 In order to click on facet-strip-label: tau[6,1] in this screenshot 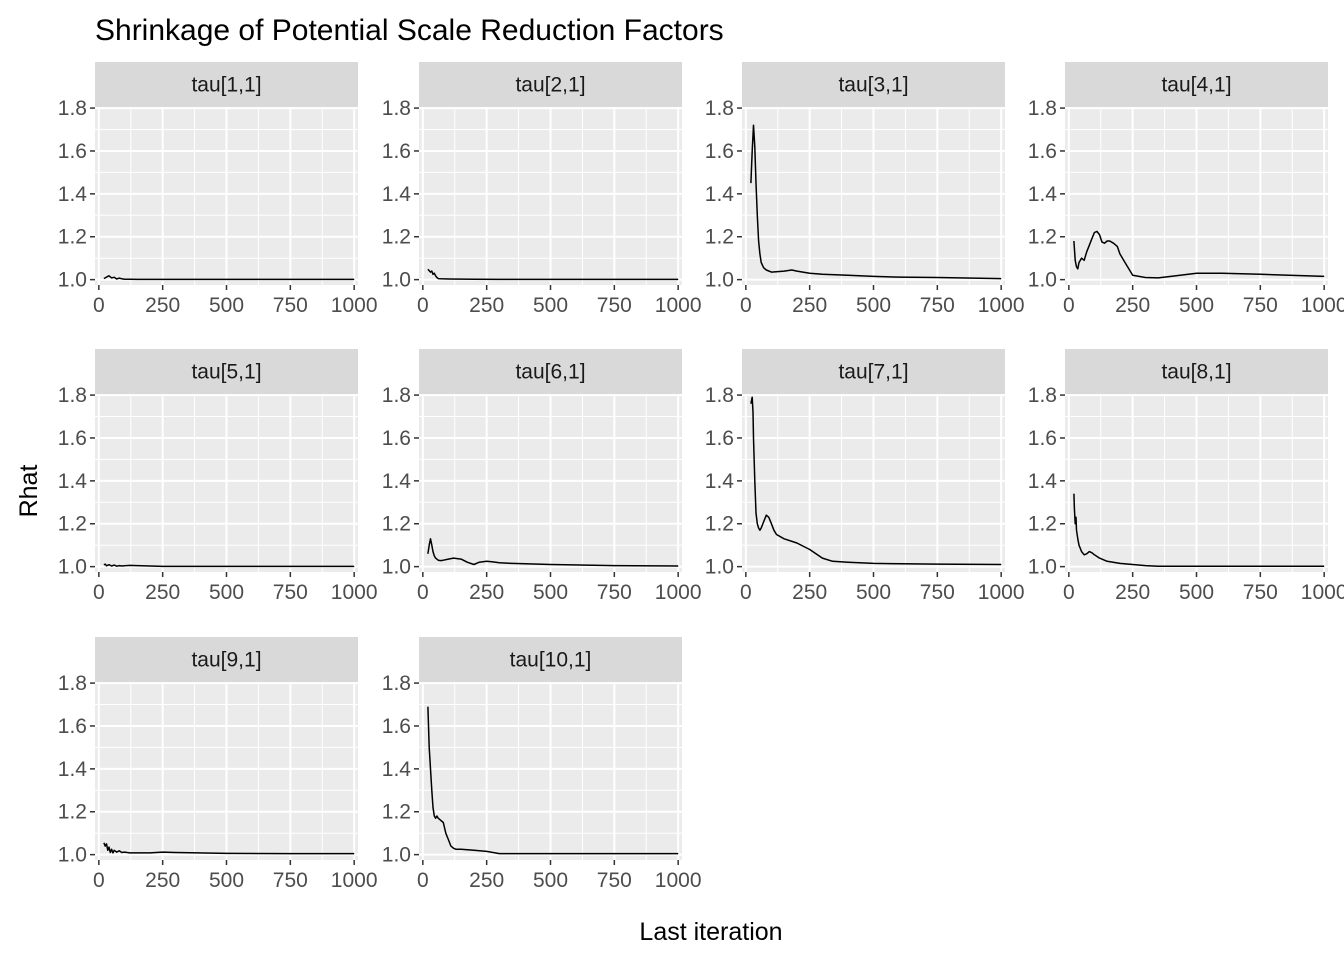, I will do `click(550, 372)`.